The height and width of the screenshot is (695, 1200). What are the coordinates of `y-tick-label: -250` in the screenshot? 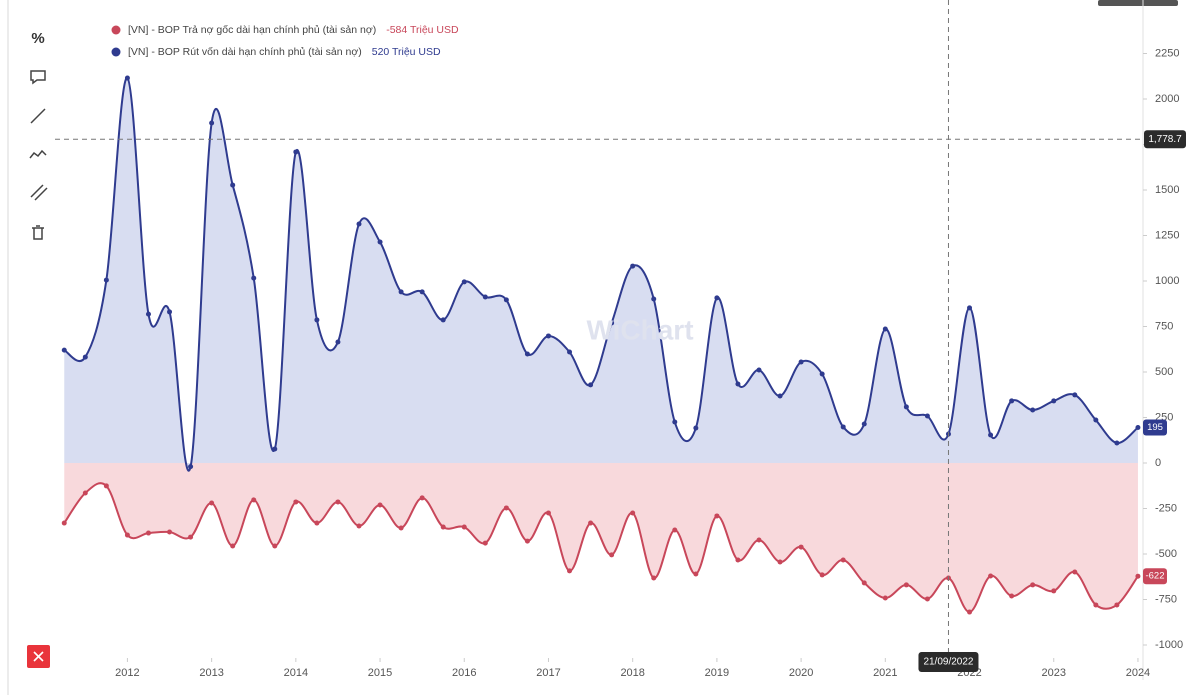 It's located at (1166, 508).